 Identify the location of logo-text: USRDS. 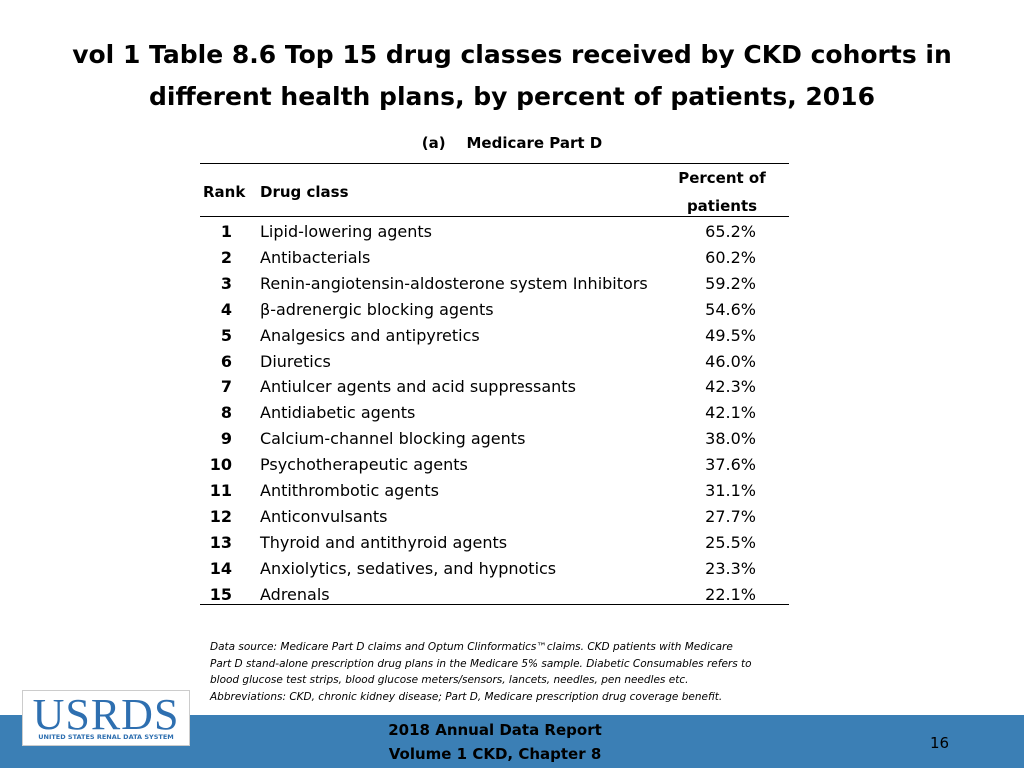
(106, 714).